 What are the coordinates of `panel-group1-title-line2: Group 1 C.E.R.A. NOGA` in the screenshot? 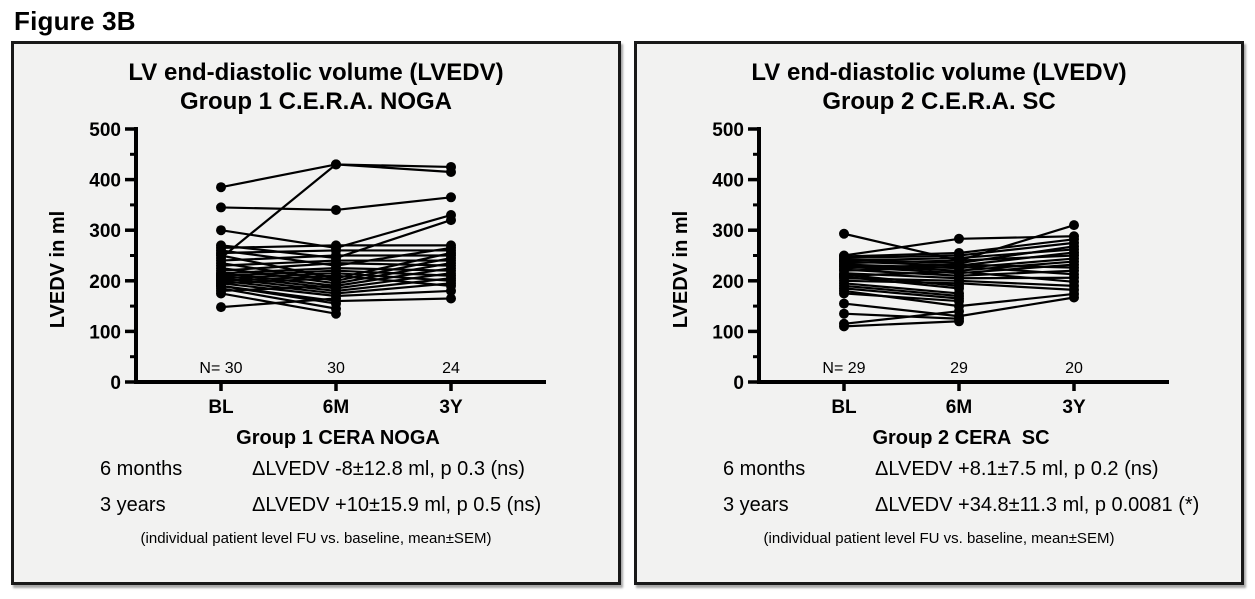 It's located at (315, 102).